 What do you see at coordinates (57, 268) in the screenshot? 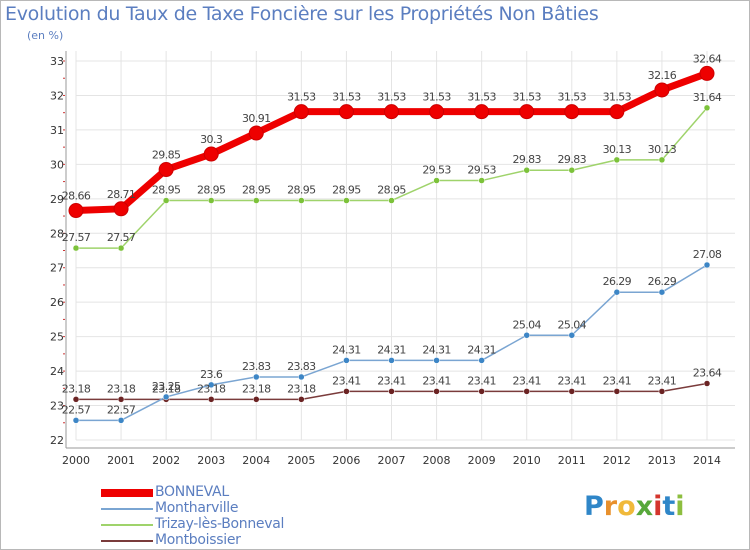
I see `y-tick-label: 27` at bounding box center [57, 268].